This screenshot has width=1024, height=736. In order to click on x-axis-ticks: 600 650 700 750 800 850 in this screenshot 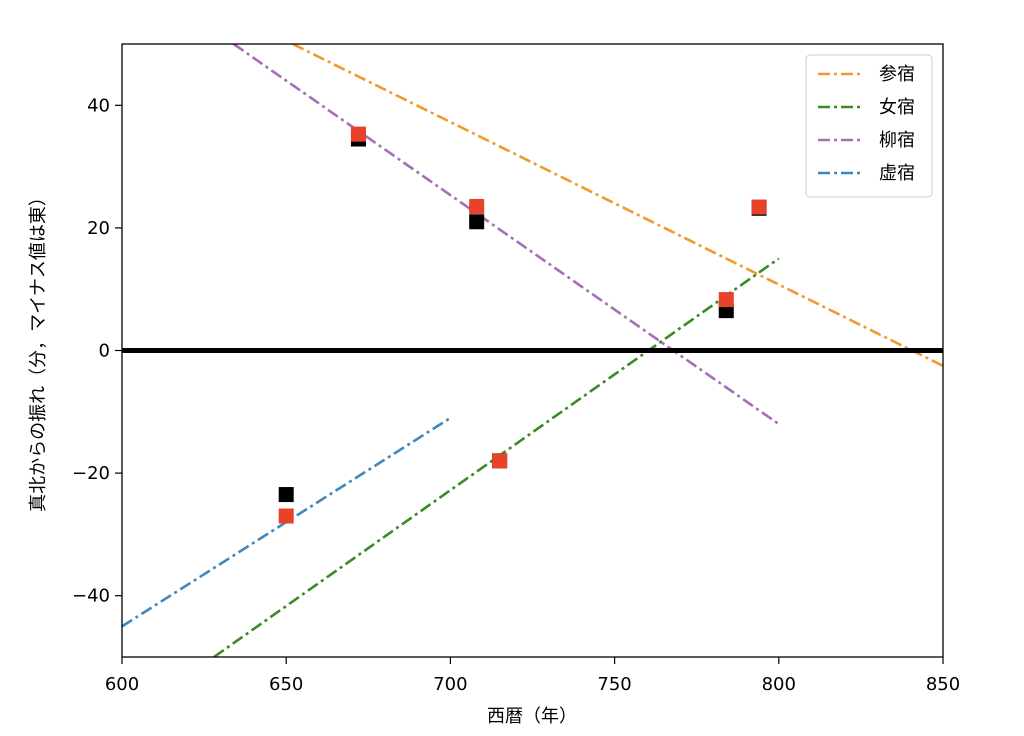, I will do `click(532, 676)`.